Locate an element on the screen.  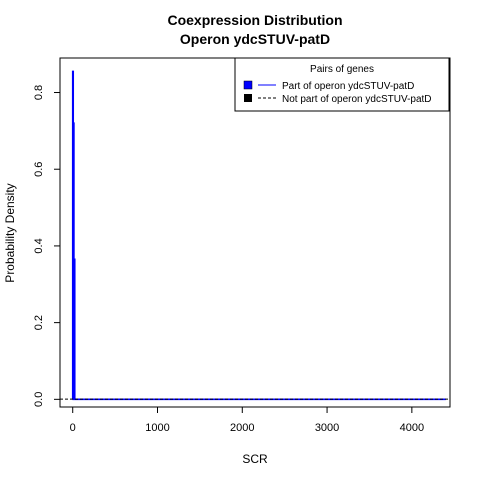
y-tick-label: 0.8 is located at coordinates (39, 92).